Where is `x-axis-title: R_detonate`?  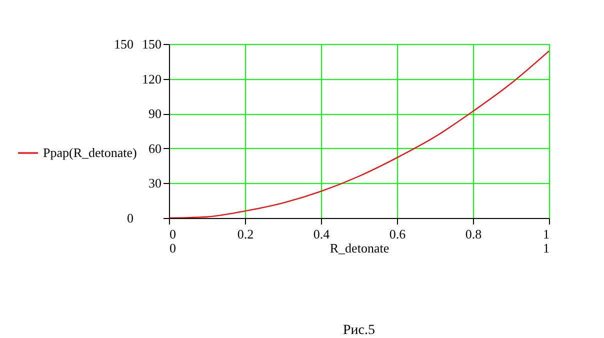
x-axis-title: R_detonate is located at coordinates (360, 248).